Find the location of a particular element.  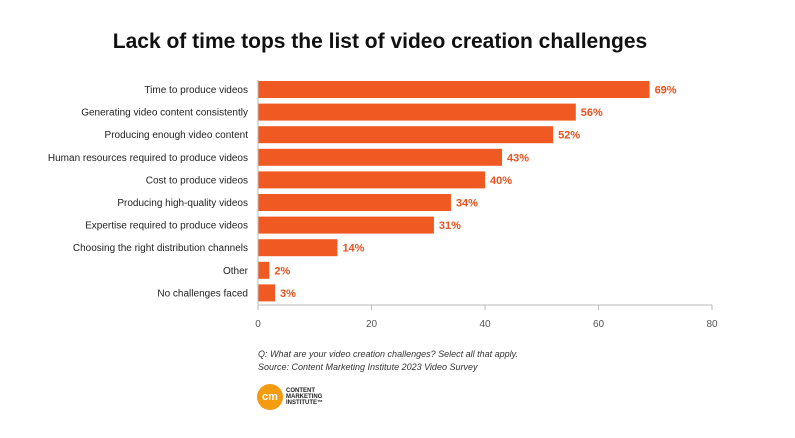

value-label: 3% is located at coordinates (288, 294).